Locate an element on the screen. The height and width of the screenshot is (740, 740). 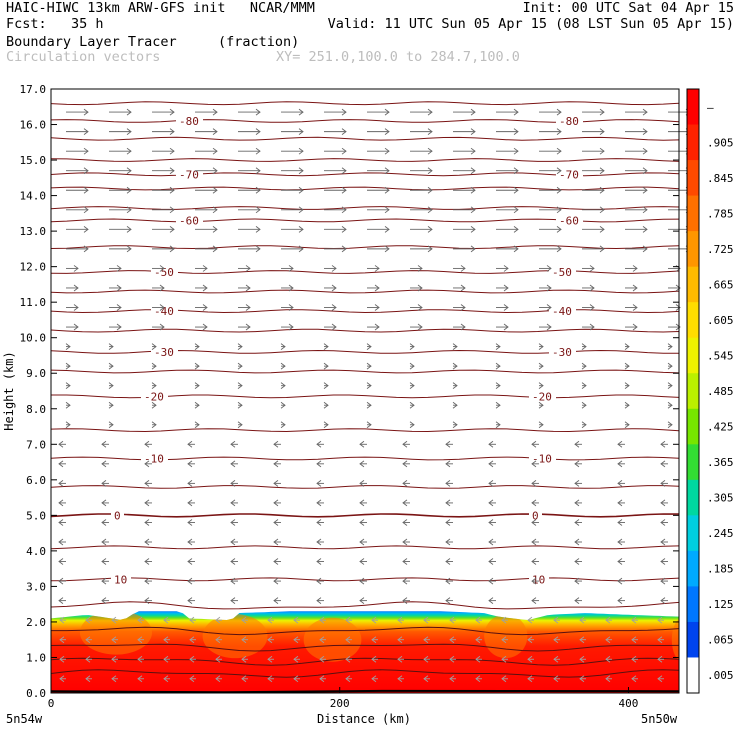
contour-label: -60 is located at coordinates (569, 220).